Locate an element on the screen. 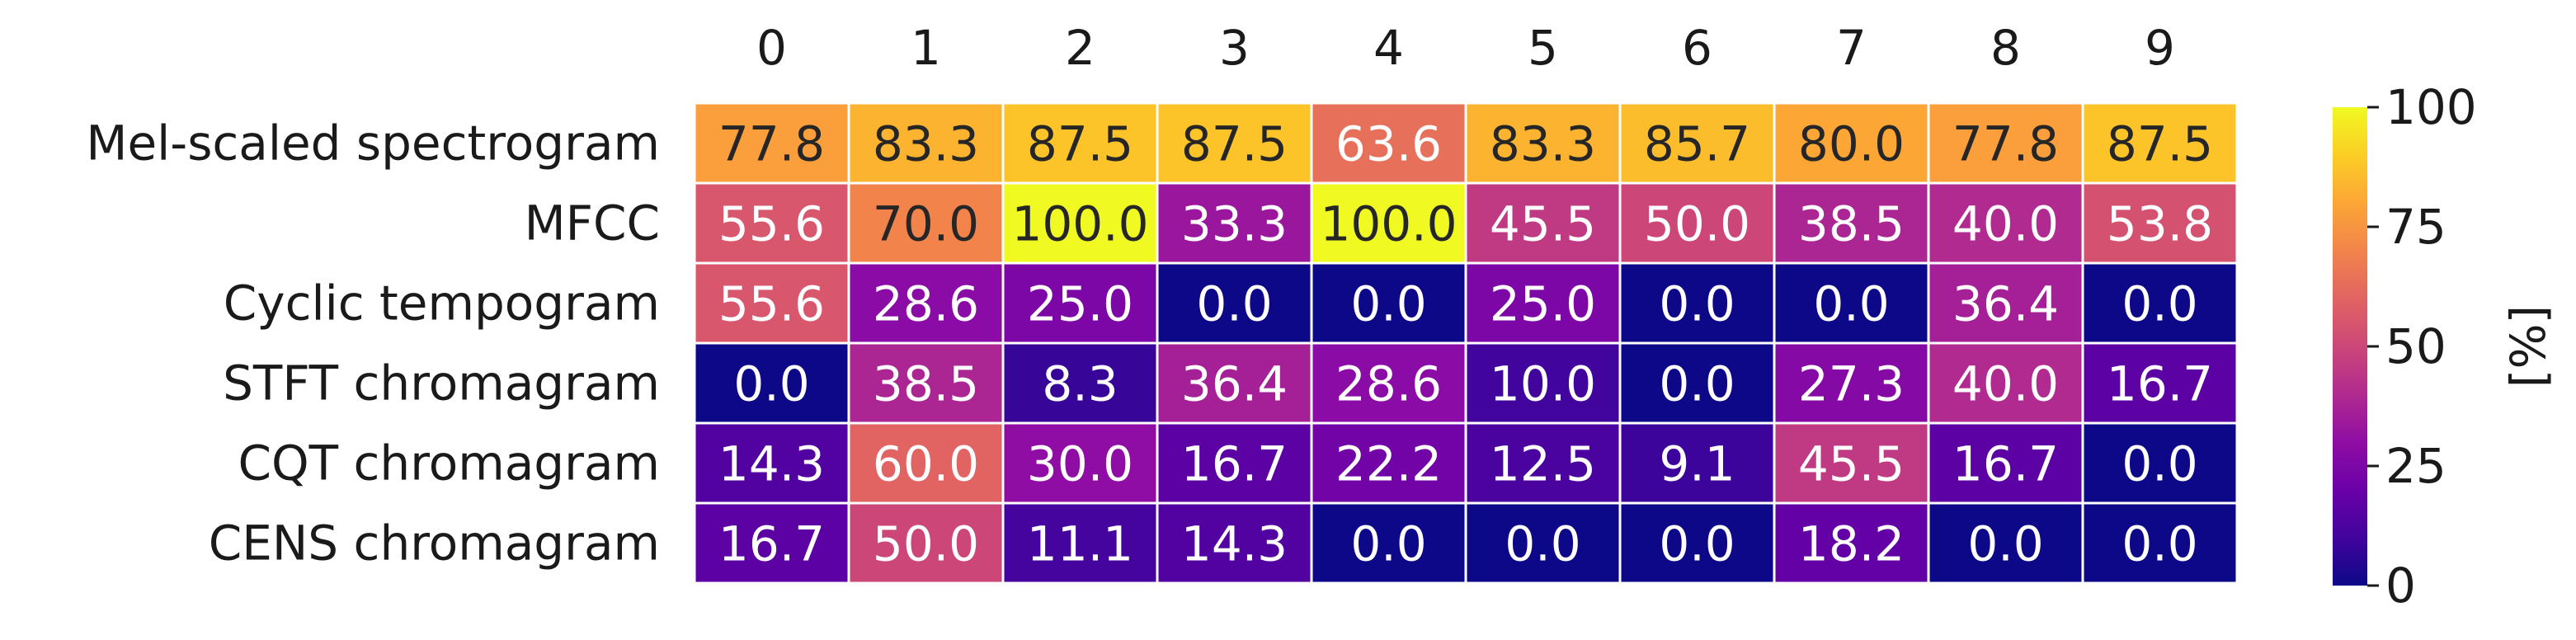 The height and width of the screenshot is (640, 2576). cell-value-label: 53.8 is located at coordinates (2160, 224).